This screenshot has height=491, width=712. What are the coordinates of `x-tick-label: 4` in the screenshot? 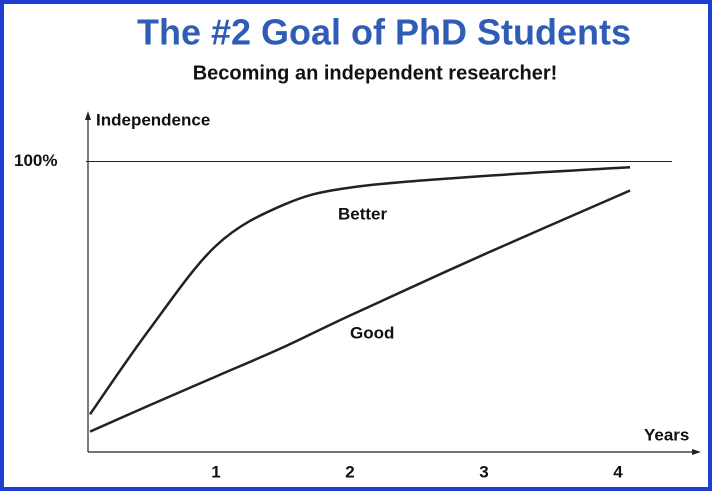 It's located at (618, 471).